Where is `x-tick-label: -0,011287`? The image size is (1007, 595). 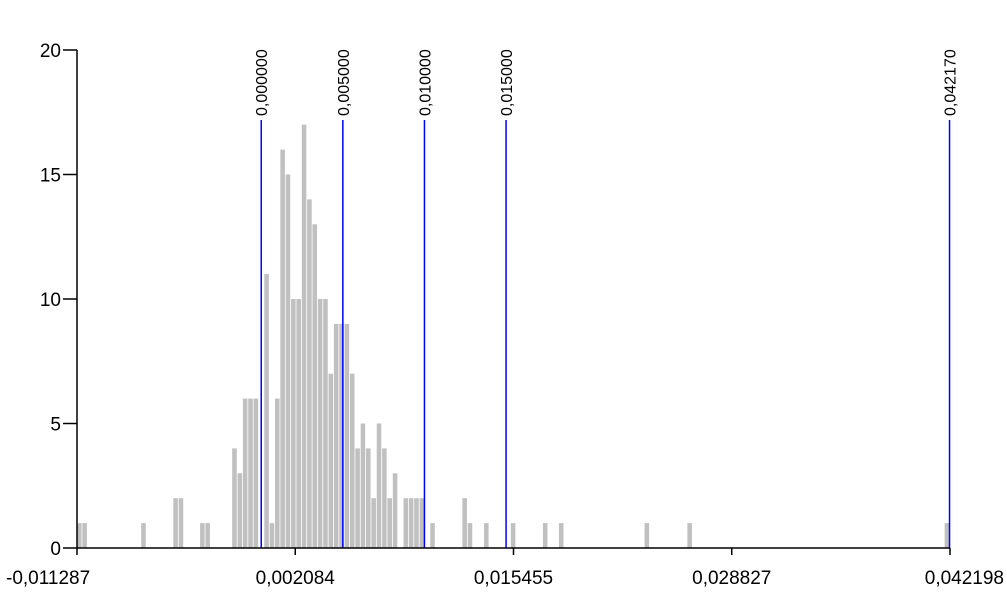 x-tick-label: -0,011287 is located at coordinates (48, 578).